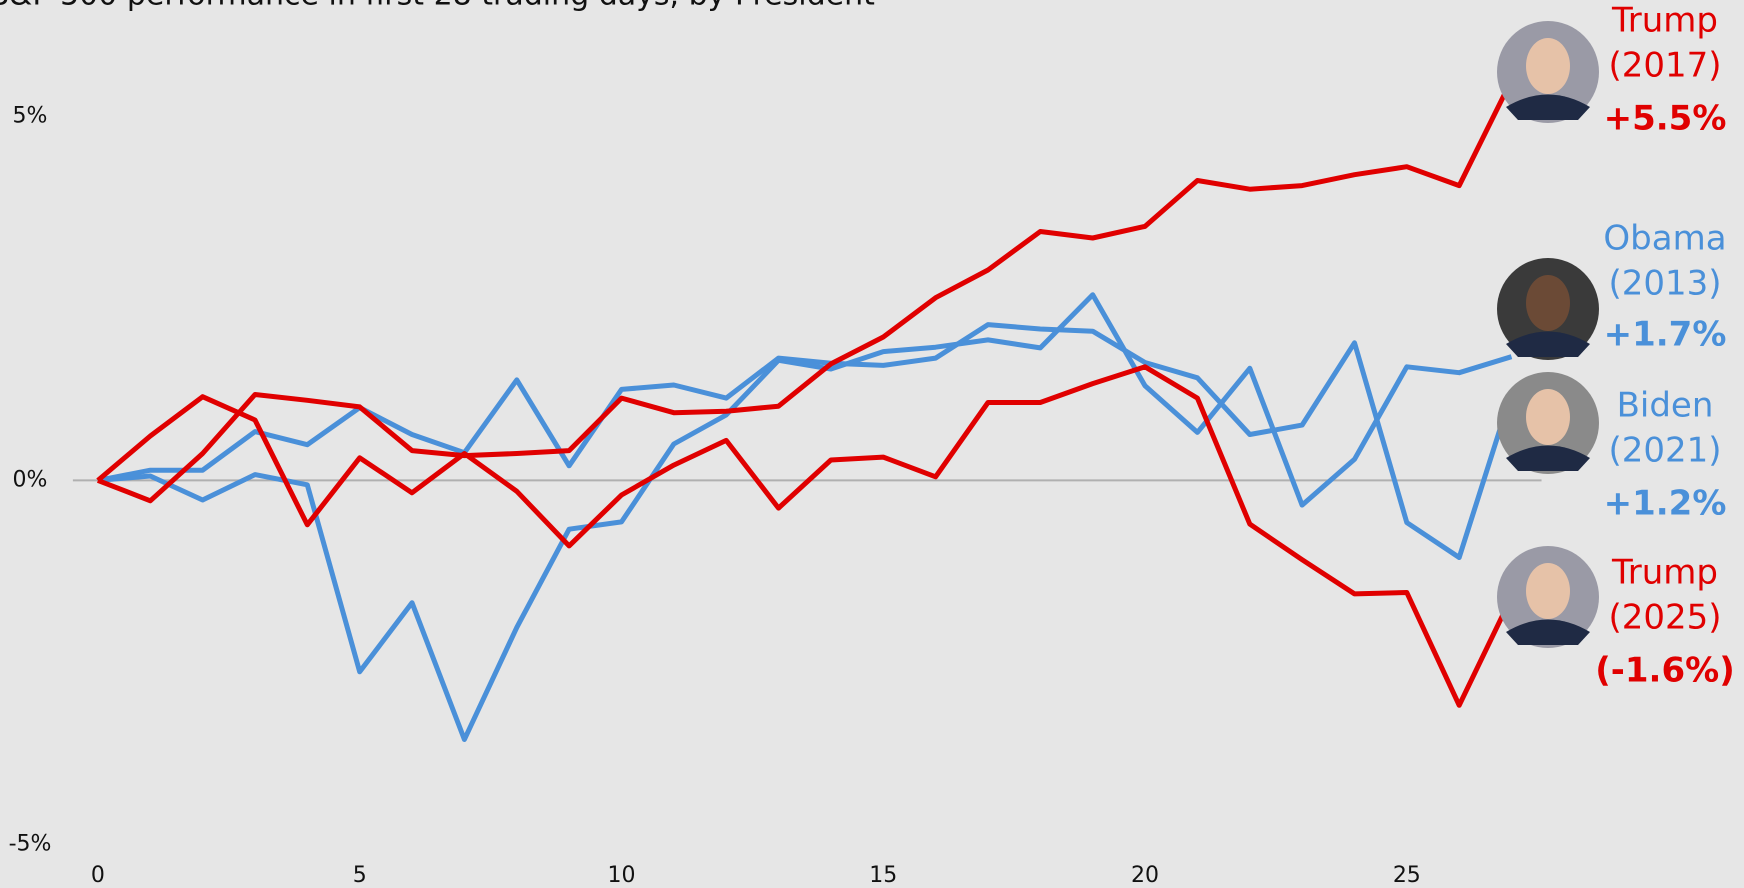 This screenshot has height=888, width=1744. Describe the element at coordinates (1664, 284) in the screenshot. I see `legend-year: (2013)` at that location.